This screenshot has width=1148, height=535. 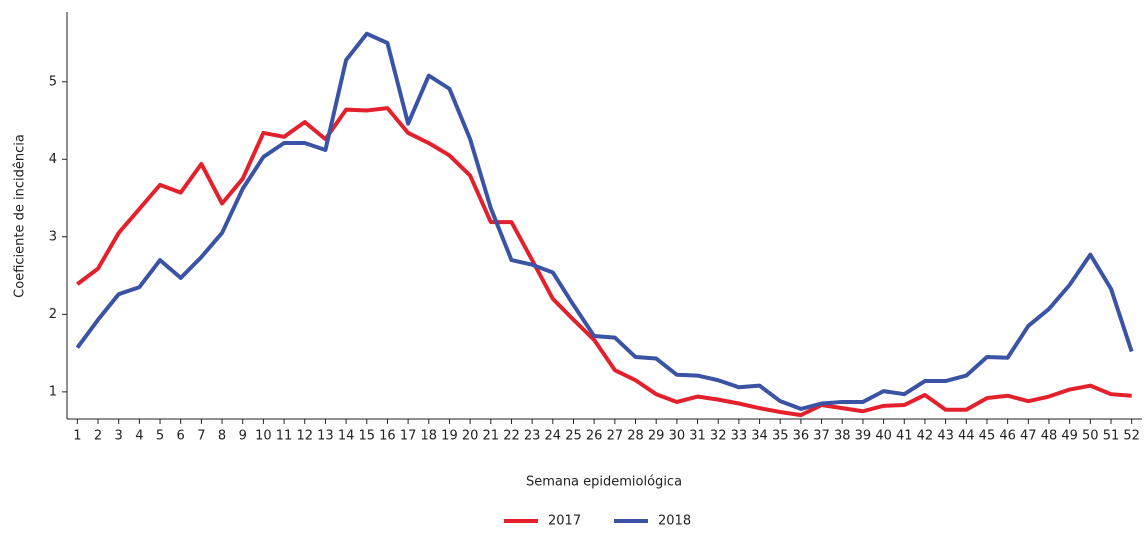 I want to click on x-tick-label: 48, so click(x=1049, y=436).